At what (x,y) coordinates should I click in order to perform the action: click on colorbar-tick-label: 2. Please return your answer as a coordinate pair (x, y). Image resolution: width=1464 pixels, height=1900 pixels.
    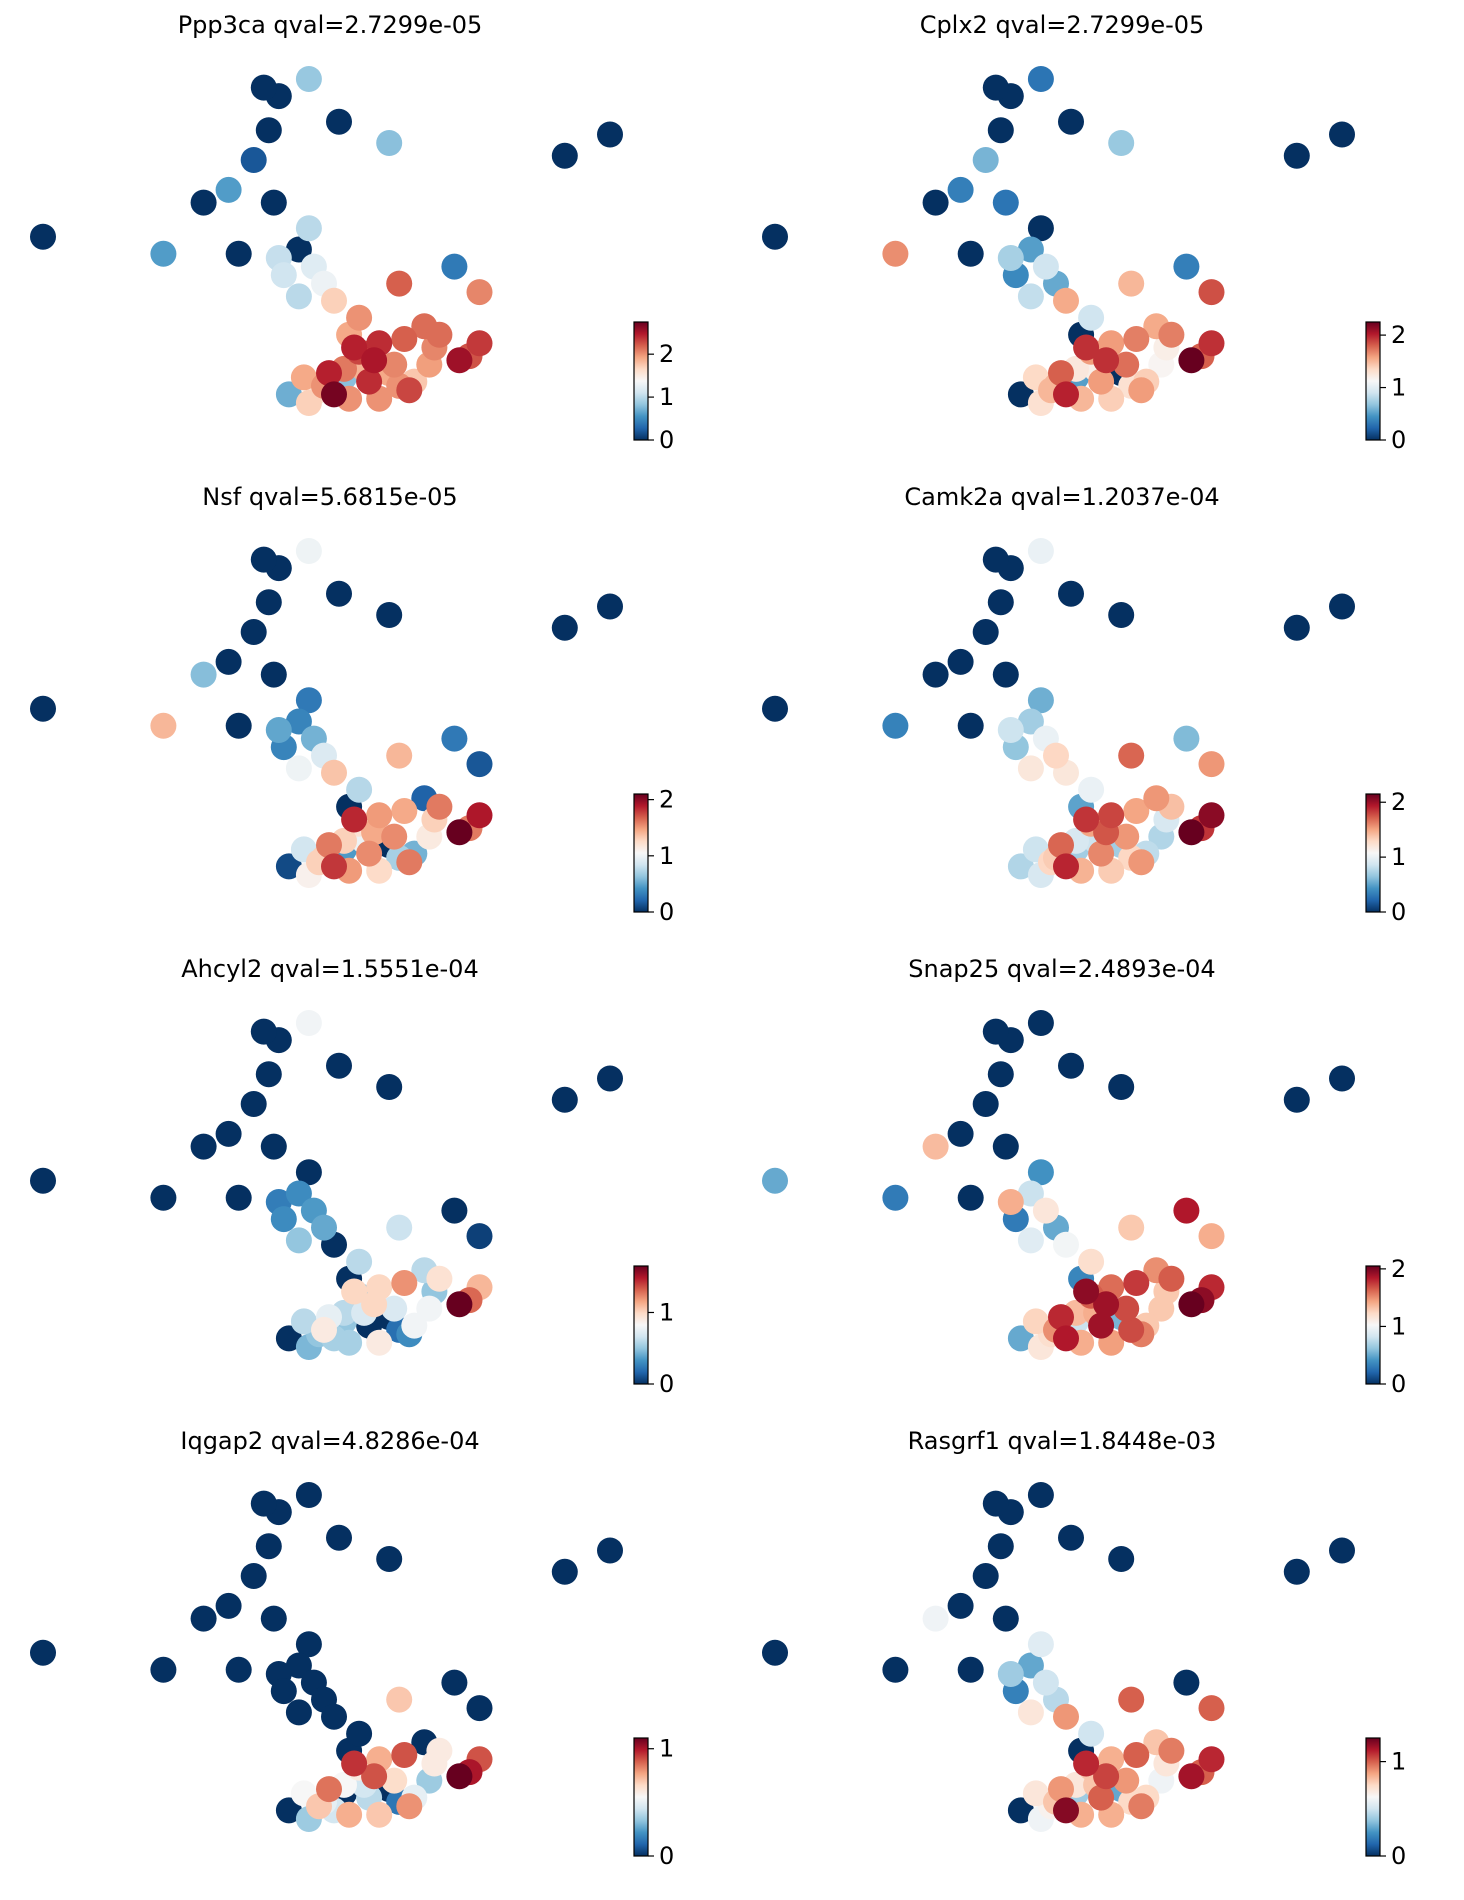
    Looking at the image, I should click on (666, 800).